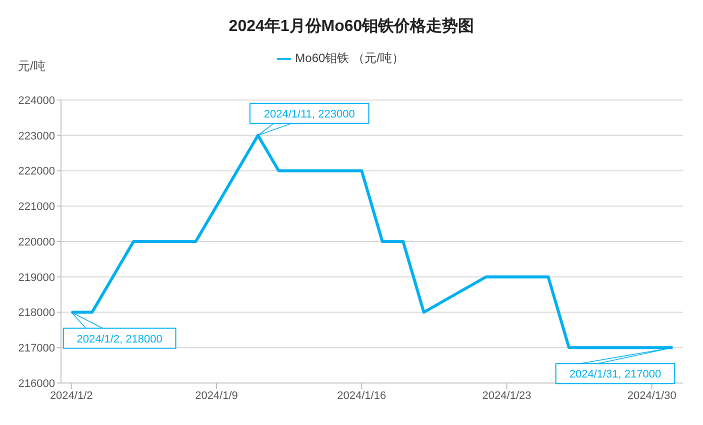 The width and height of the screenshot is (703, 425). Describe the element at coordinates (36, 100) in the screenshot. I see `y-tick-label: 224000` at that location.